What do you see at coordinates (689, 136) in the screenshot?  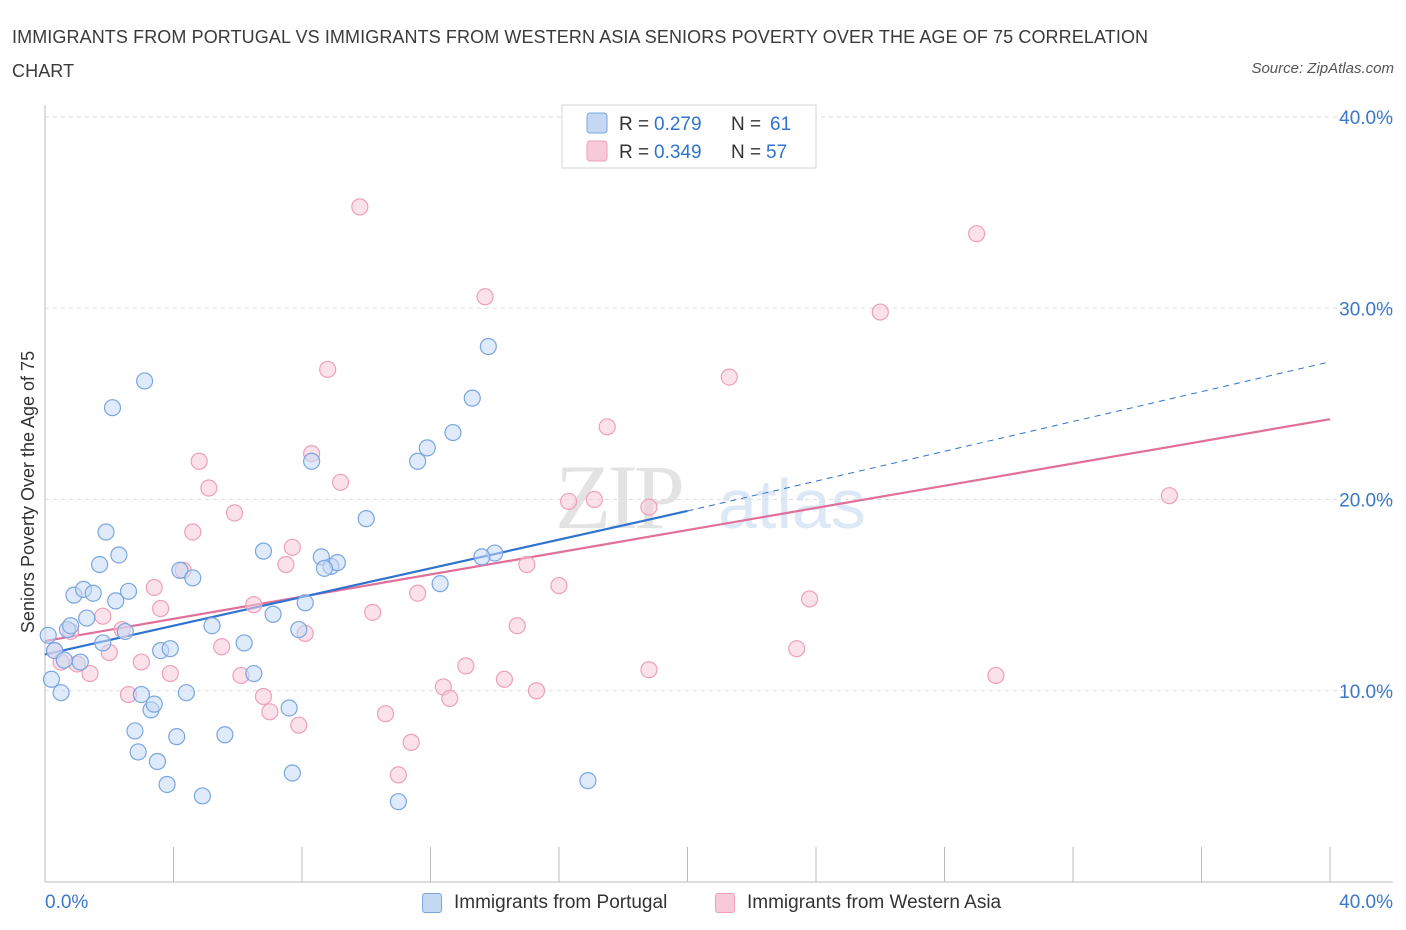 I see `legend-top: R = 0.279 N = 61 R = 0.349 N = 57` at bounding box center [689, 136].